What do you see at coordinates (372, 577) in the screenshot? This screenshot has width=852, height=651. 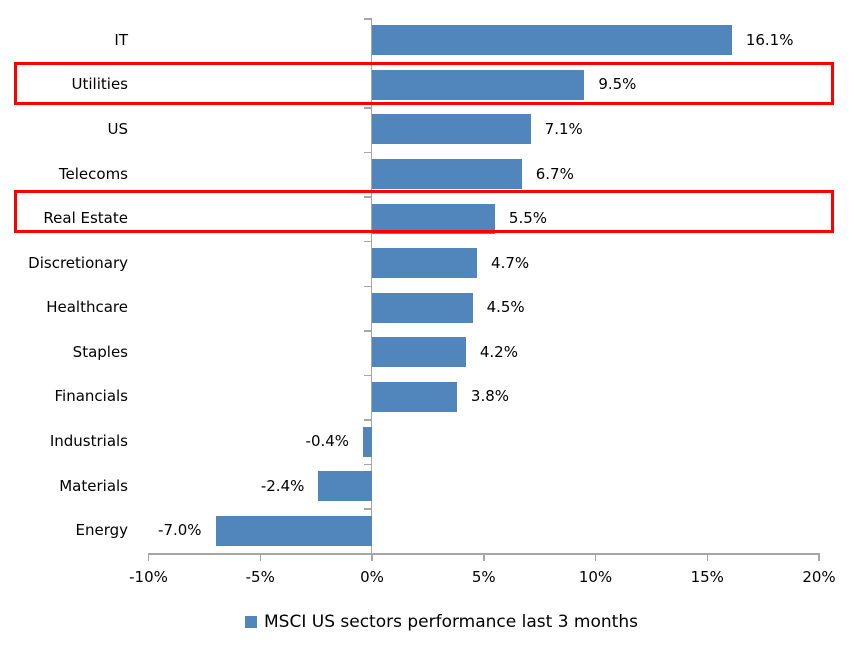 I see `x-tick-label: 0%` at bounding box center [372, 577].